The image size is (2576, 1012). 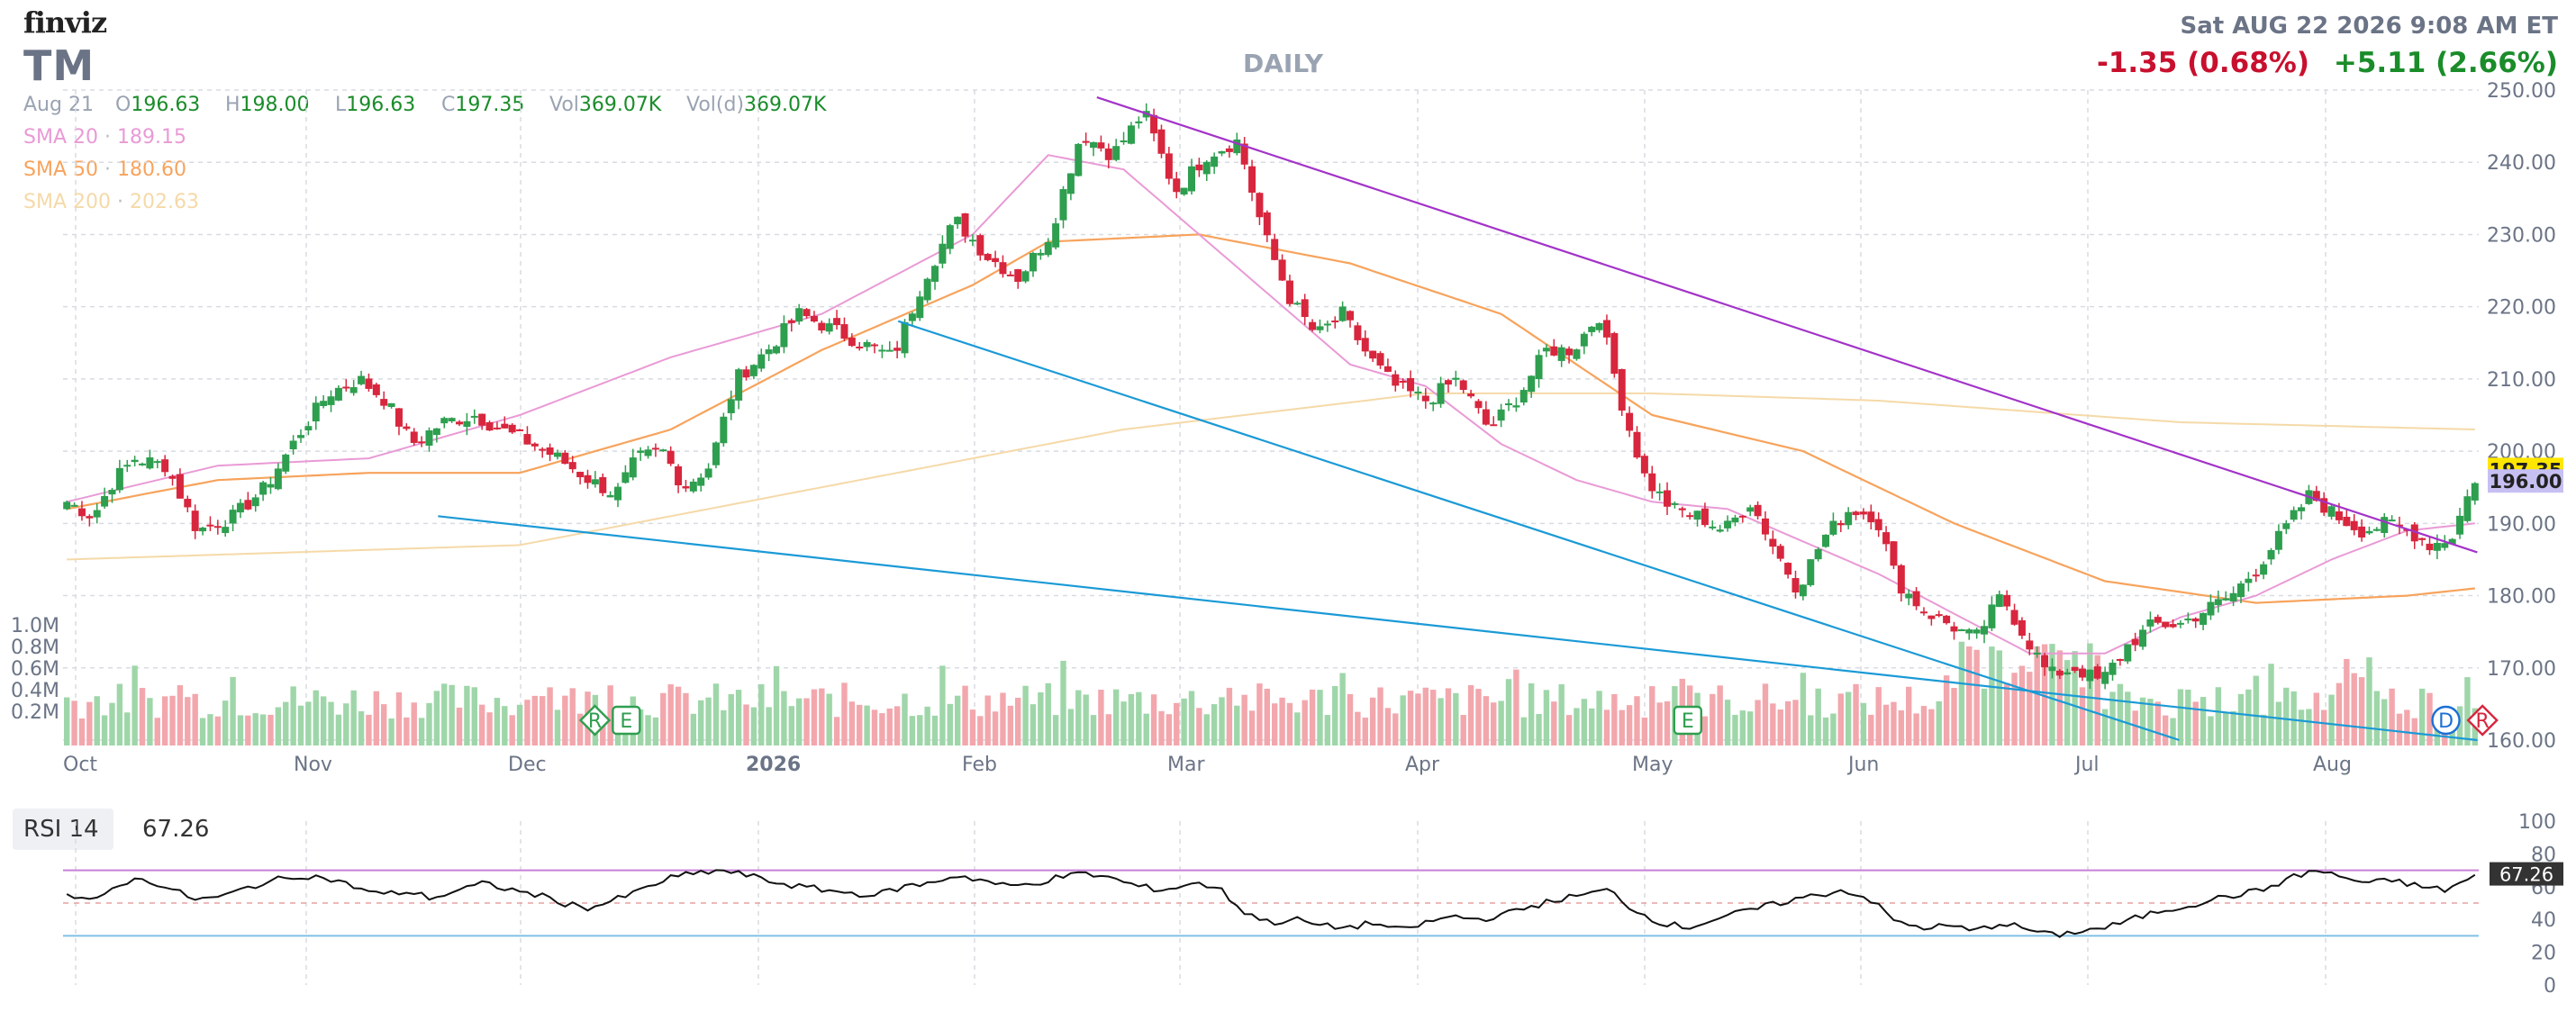 I want to click on rsi-label-box, so click(x=63, y=829).